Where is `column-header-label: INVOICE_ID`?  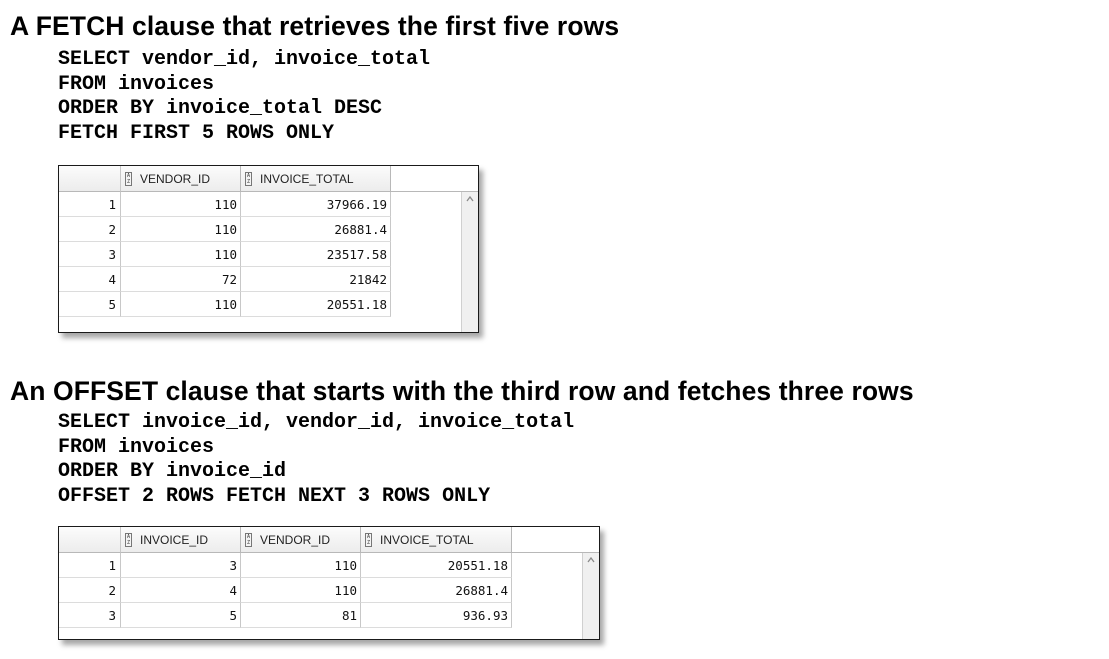
column-header-label: INVOICE_ID is located at coordinates (174, 539).